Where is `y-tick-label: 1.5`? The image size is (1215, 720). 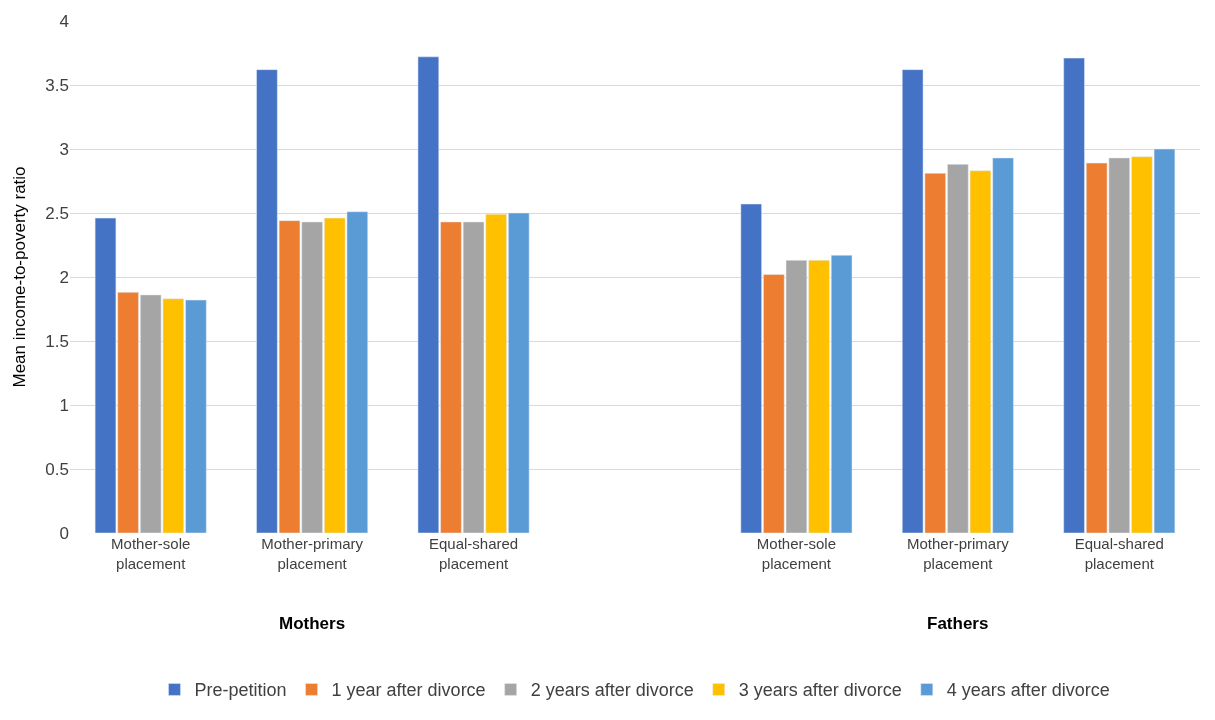 y-tick-label: 1.5 is located at coordinates (57, 341).